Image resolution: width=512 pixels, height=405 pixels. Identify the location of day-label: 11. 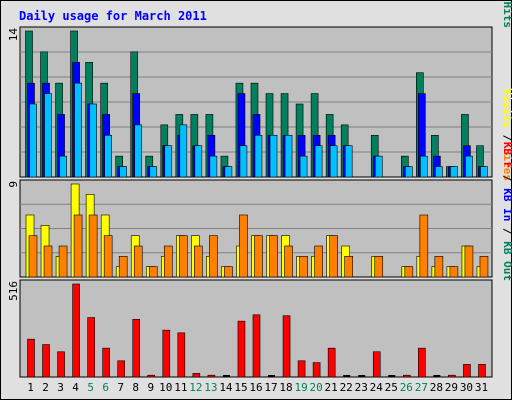
(180, 387).